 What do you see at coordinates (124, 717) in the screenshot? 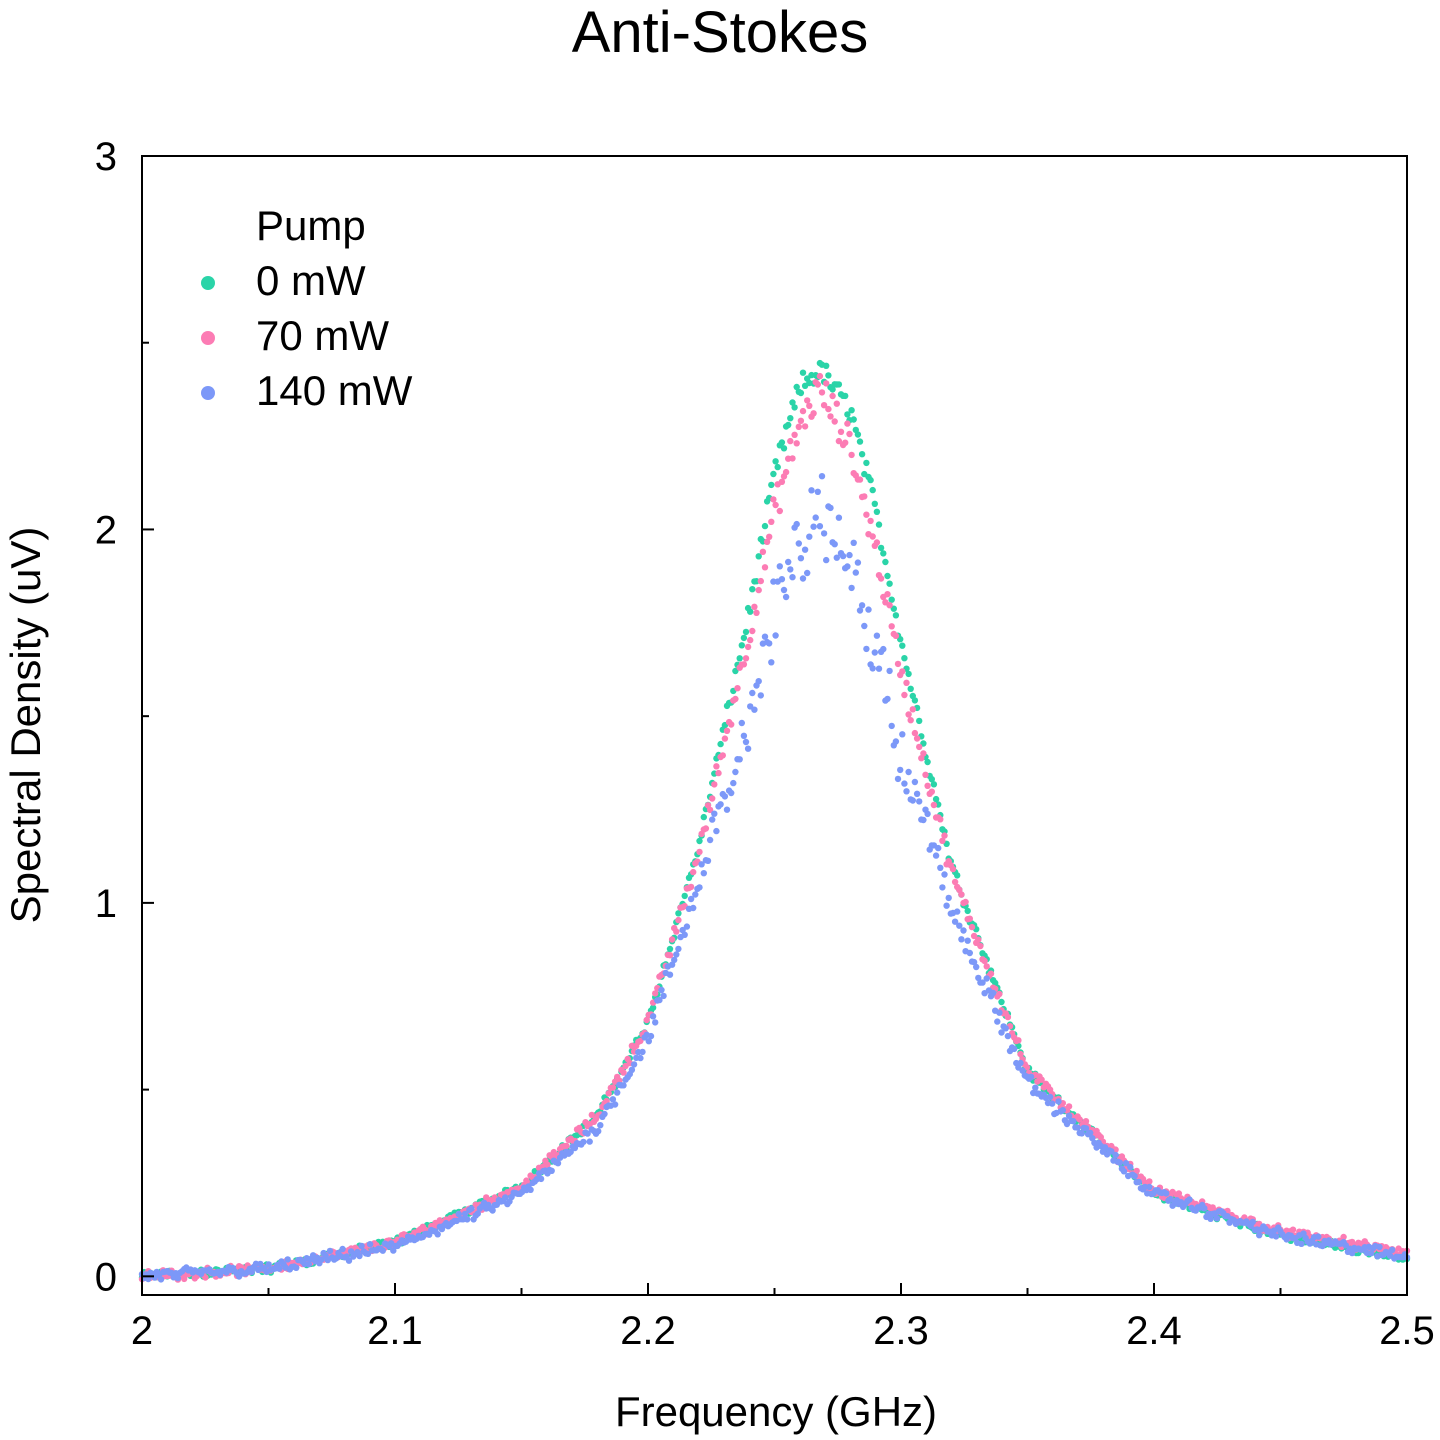
I see `y-axis-ticks: 0 1 2 3` at bounding box center [124, 717].